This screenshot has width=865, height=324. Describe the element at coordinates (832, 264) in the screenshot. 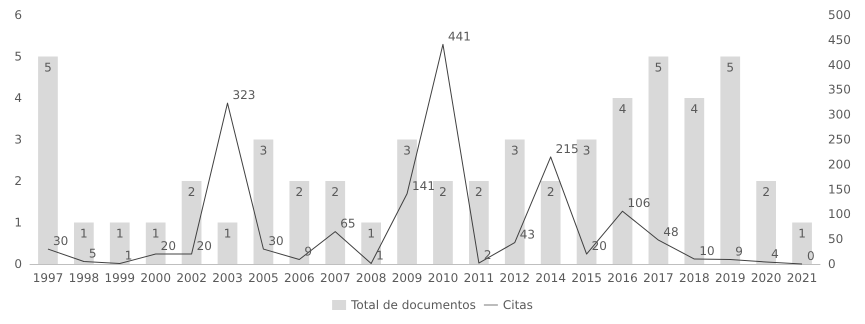

I see `y2-tick-label: 0` at that location.